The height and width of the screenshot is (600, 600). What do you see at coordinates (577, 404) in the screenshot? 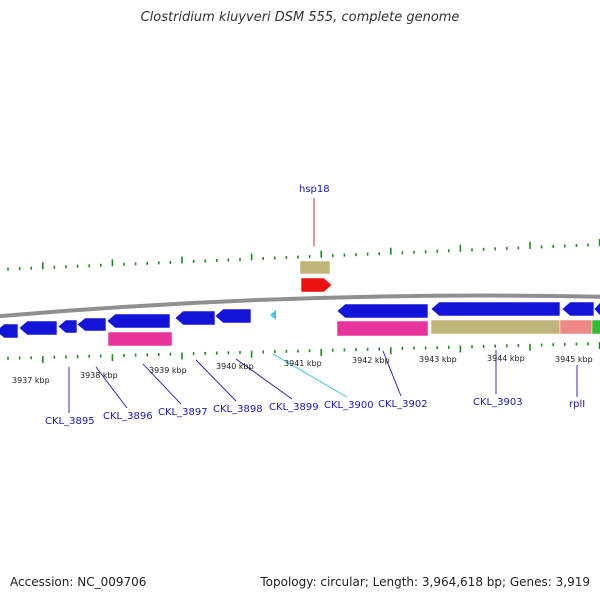
I see `gene-label: rplI` at bounding box center [577, 404].